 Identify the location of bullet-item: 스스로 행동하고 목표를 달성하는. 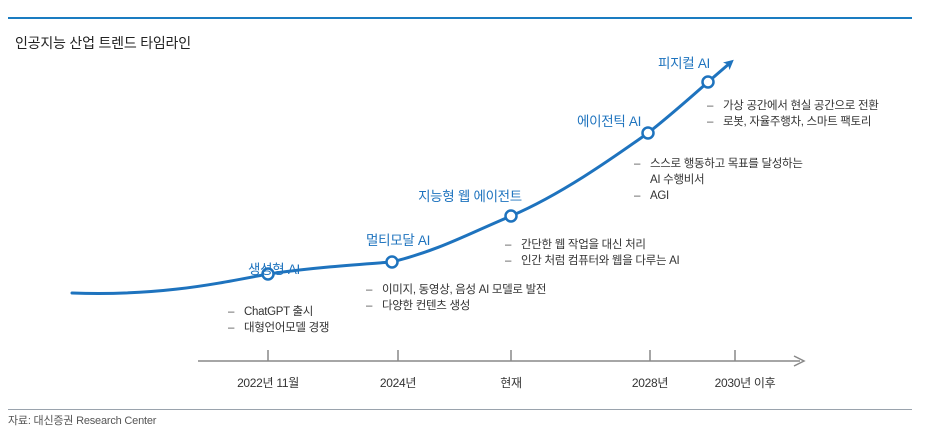
(718, 164).